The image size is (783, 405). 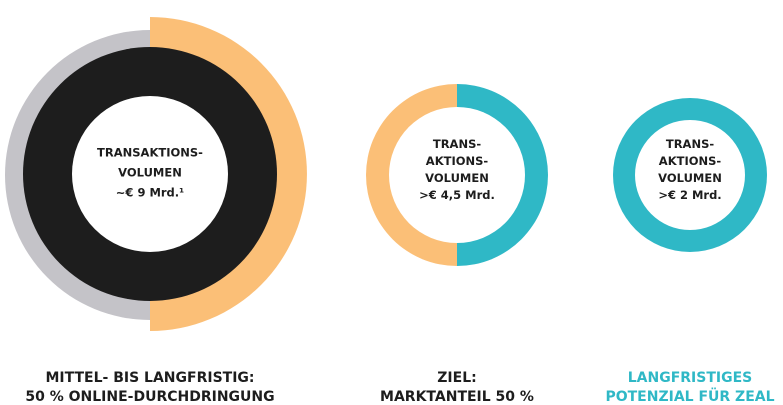 I want to click on circle-label: ~€ 9 Mrd.¹, so click(x=150, y=193).